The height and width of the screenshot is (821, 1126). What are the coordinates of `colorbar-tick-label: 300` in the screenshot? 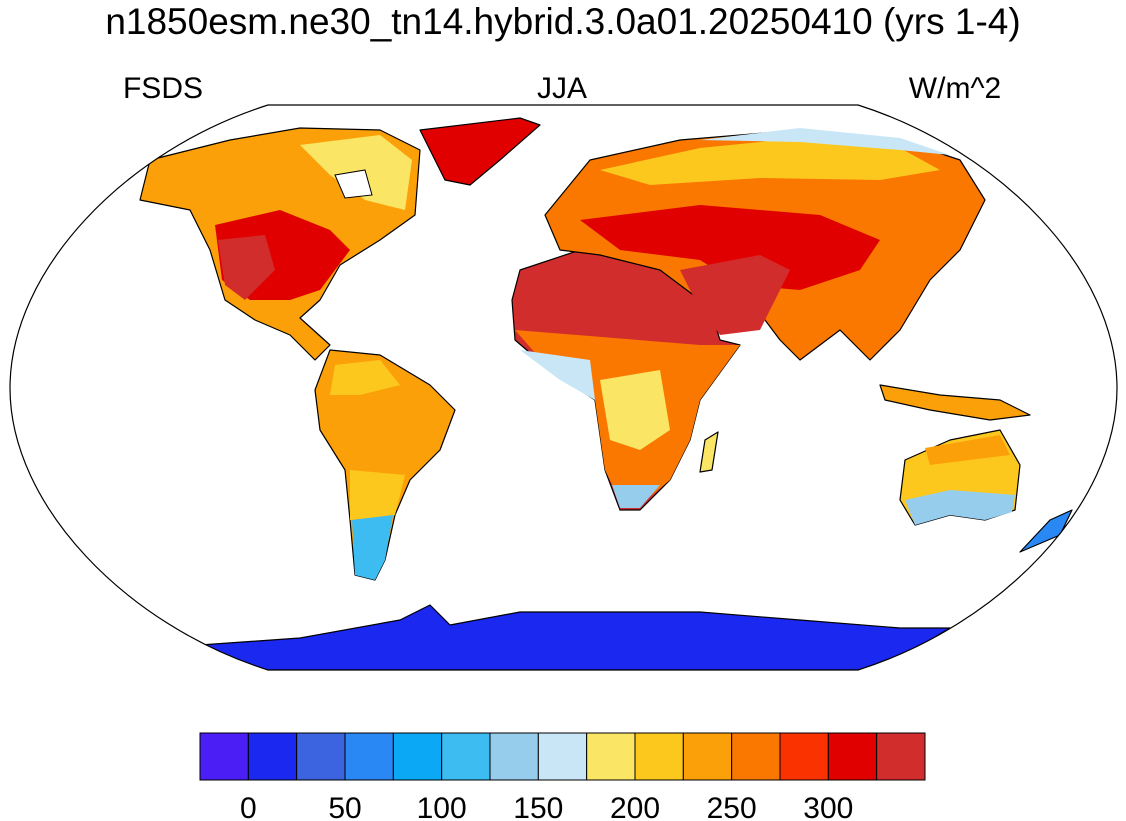 It's located at (828, 806).